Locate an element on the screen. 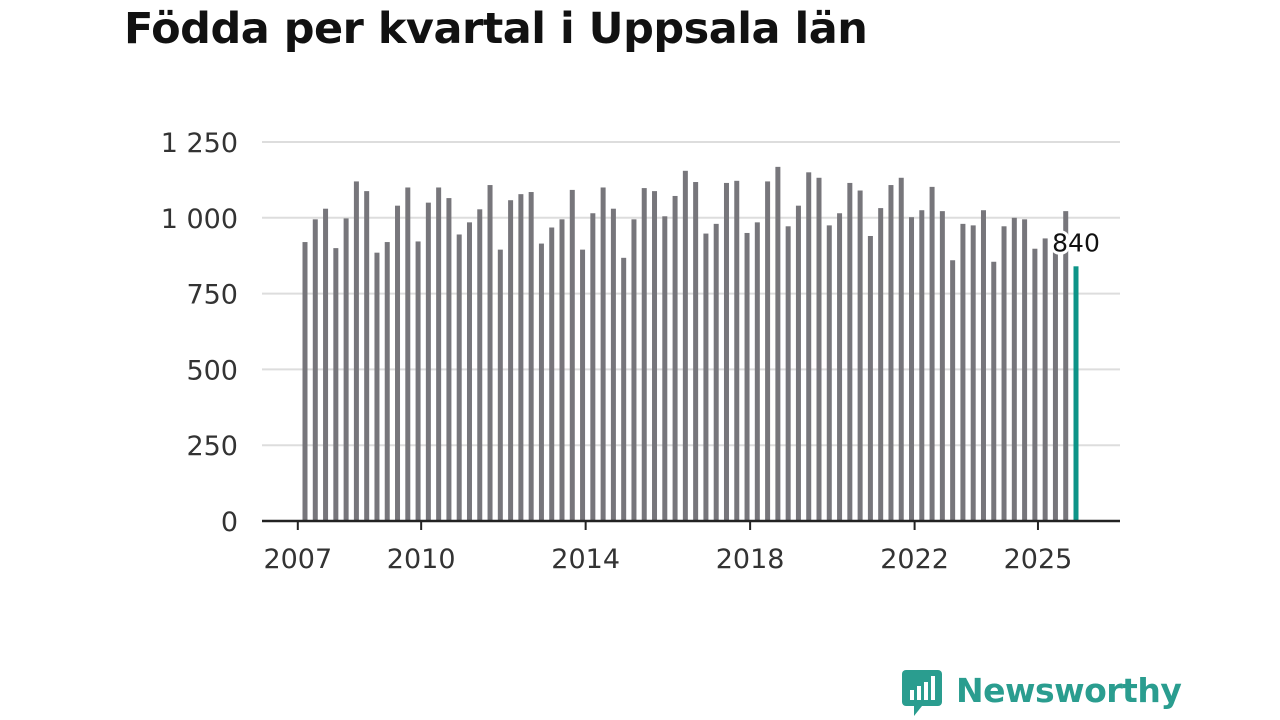  x-tick-label: 2010 is located at coordinates (421, 559).